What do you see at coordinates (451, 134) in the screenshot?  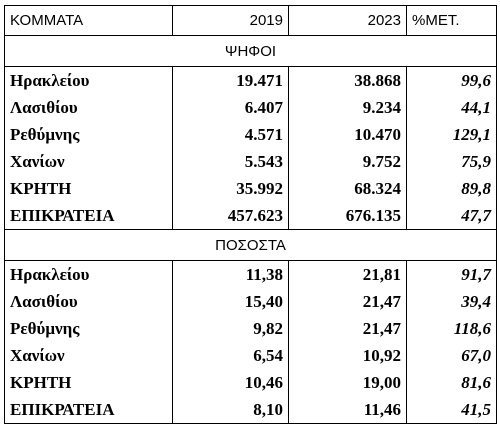 I see `row-change: 129,1` at bounding box center [451, 134].